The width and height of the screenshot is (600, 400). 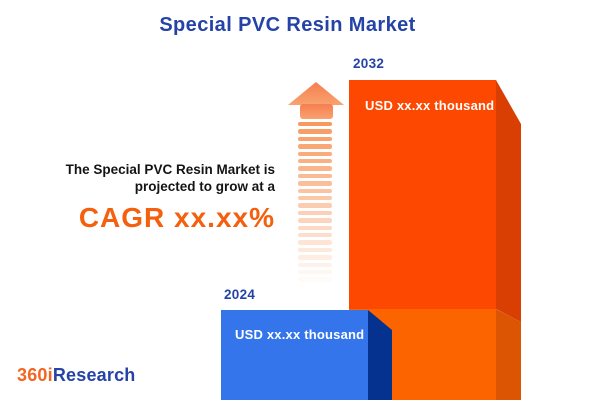 I want to click on logo-suffix: Research, so click(x=94, y=375).